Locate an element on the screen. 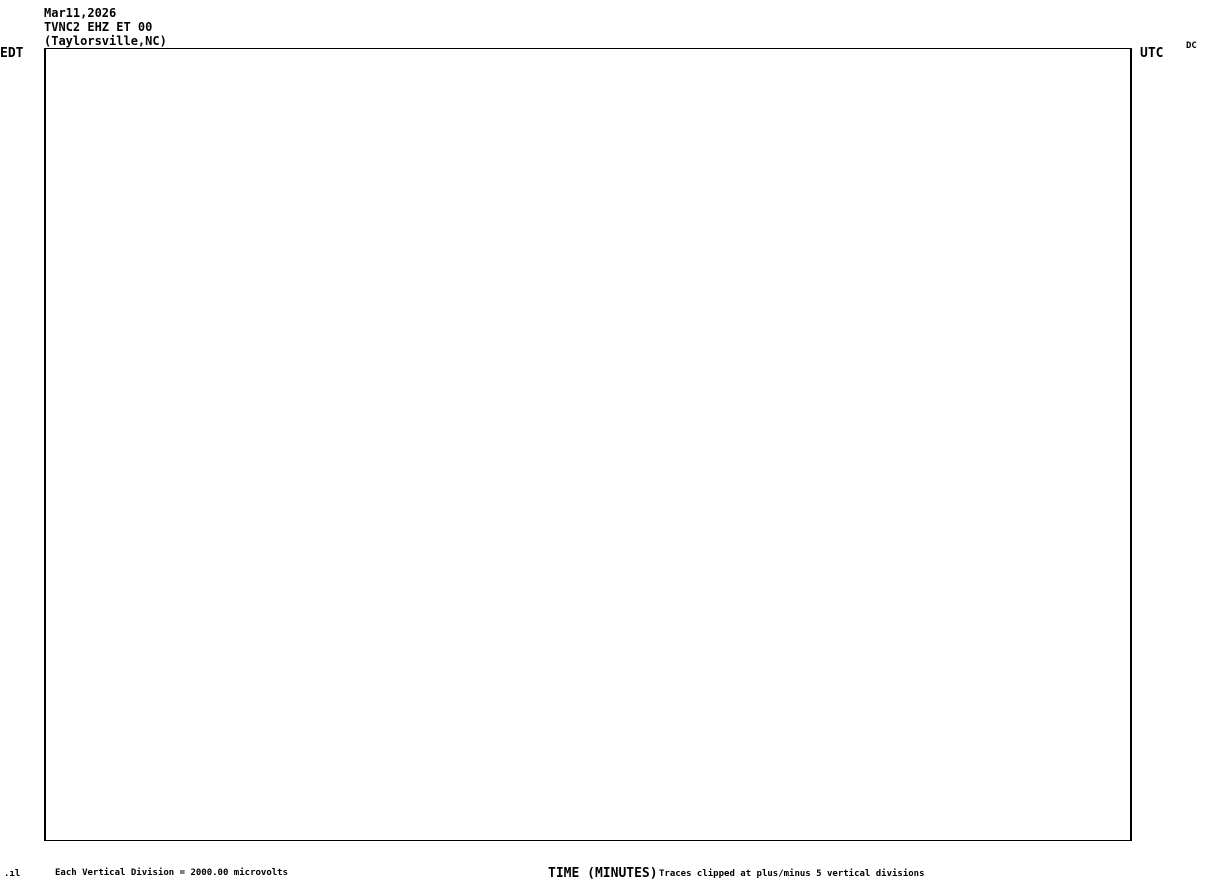  header-date: Mar11,2026 is located at coordinates (80, 13).